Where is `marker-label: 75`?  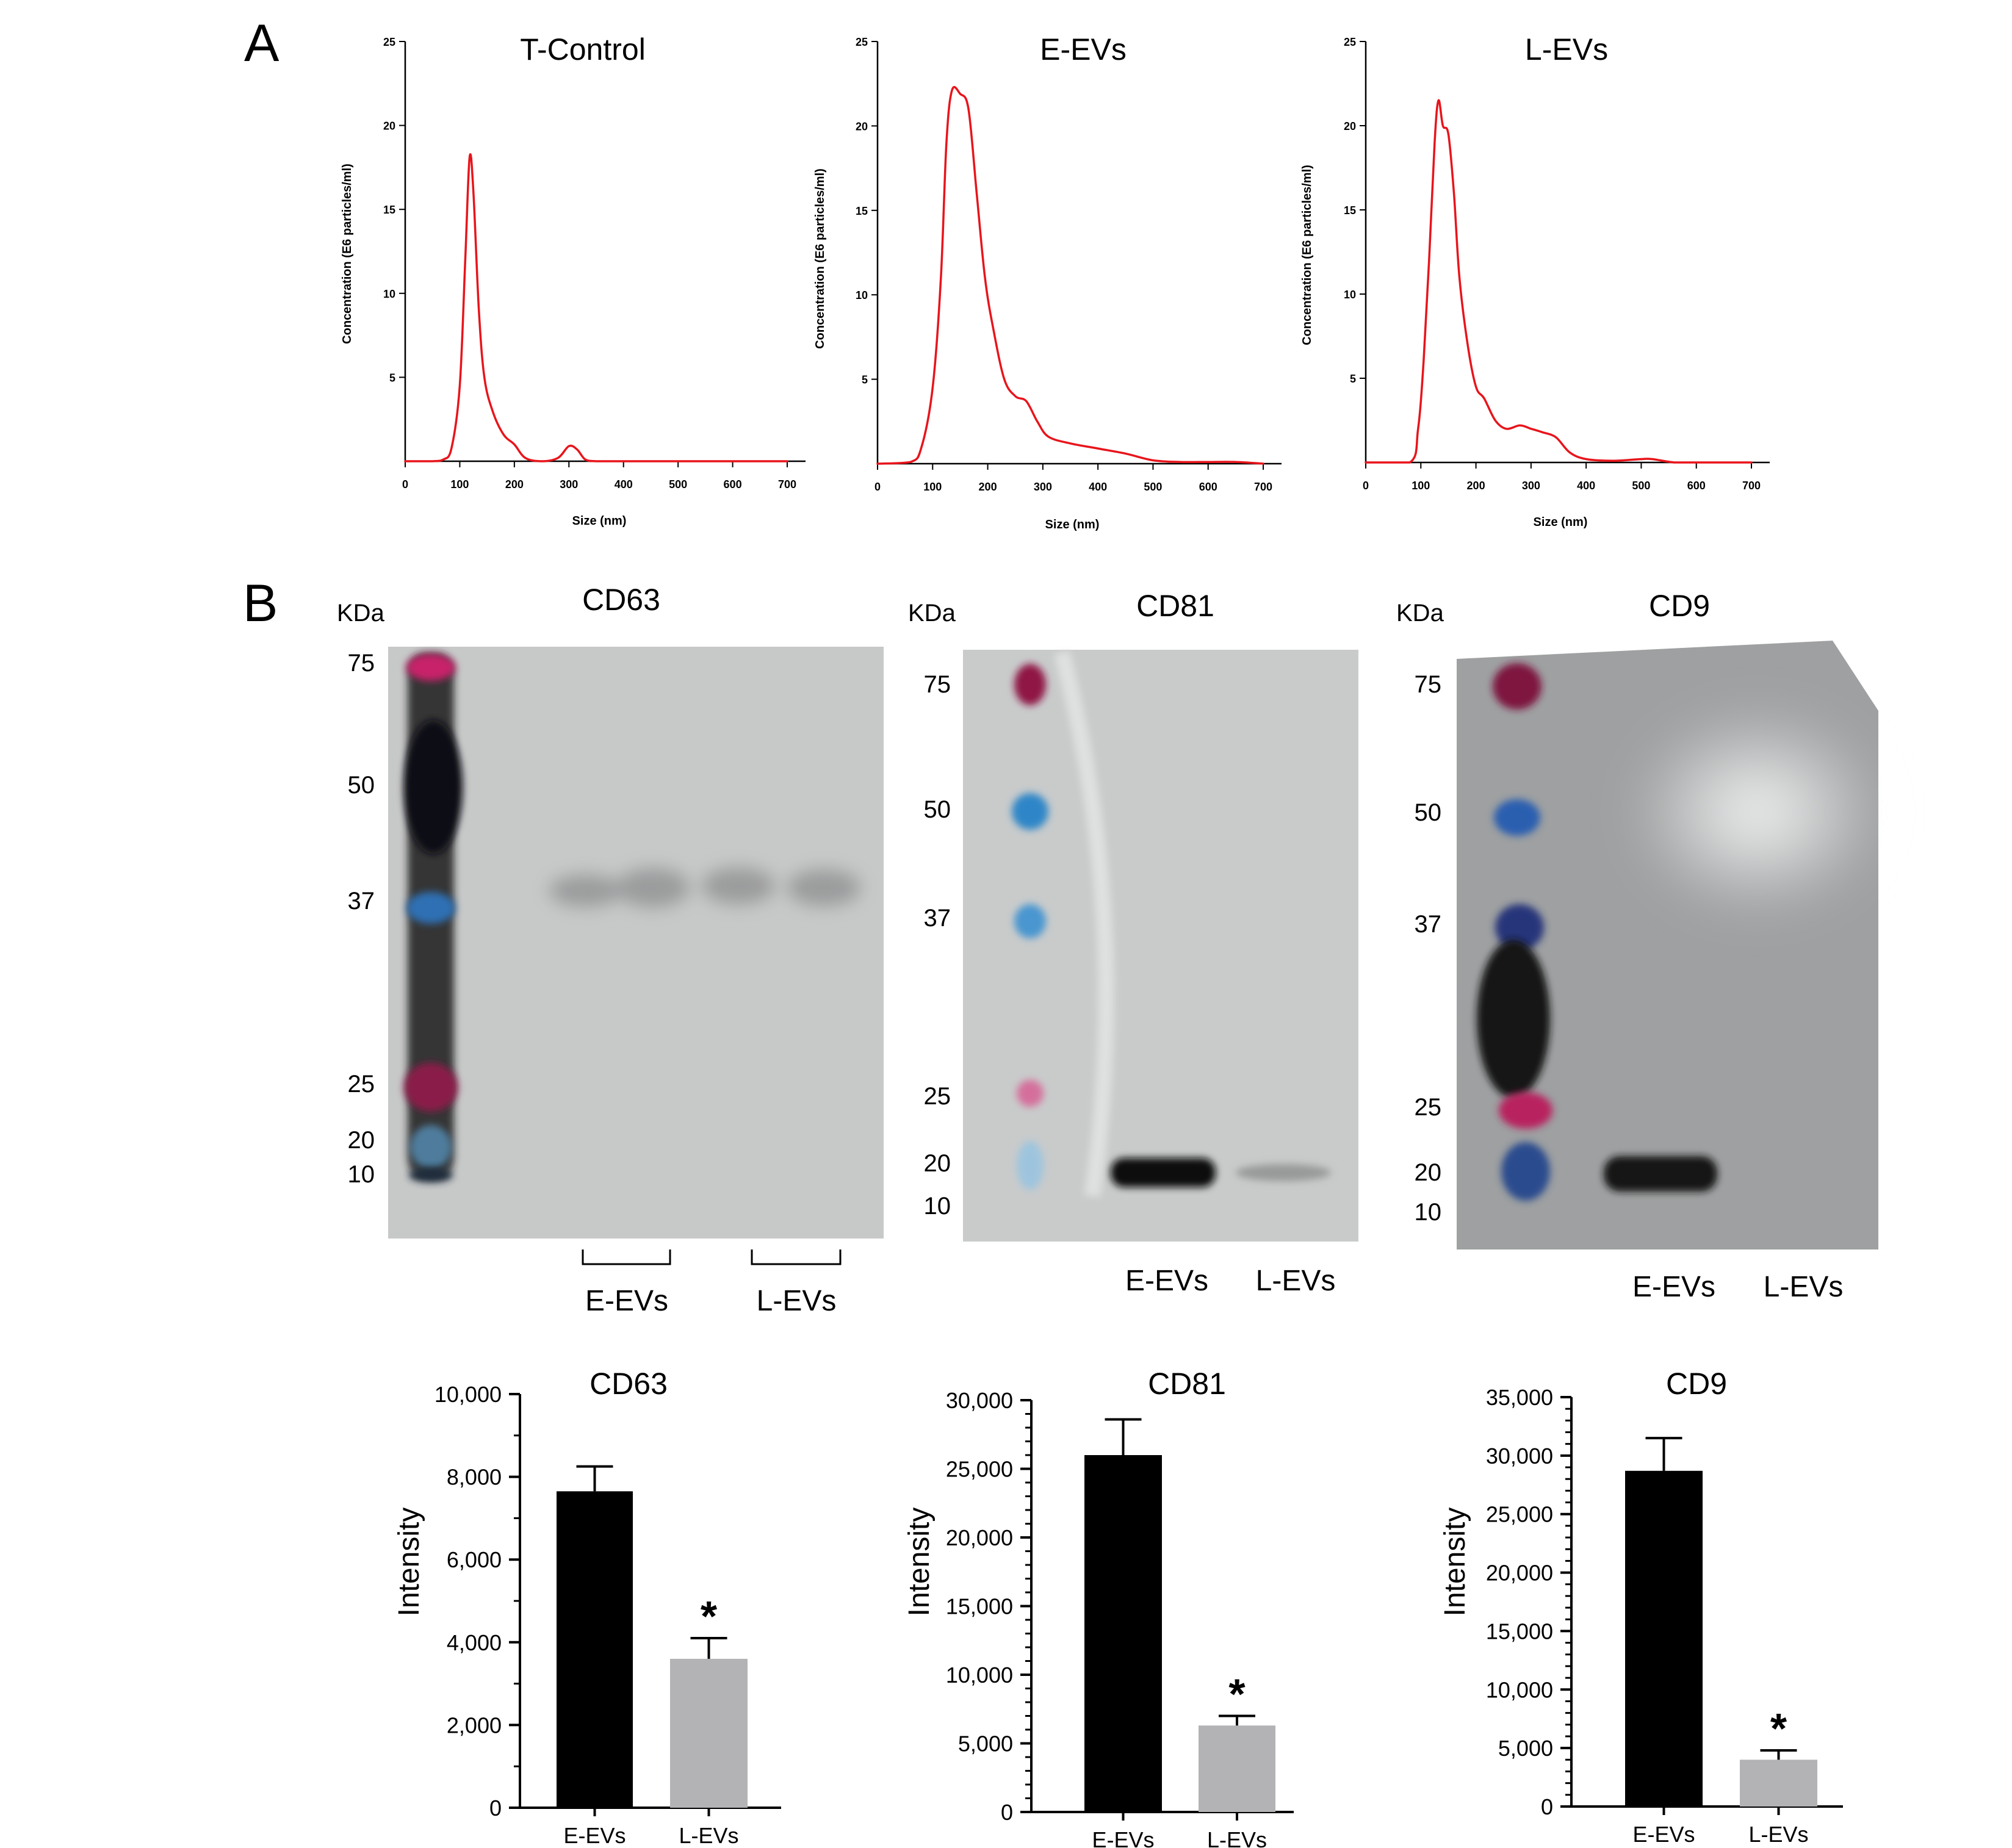
marker-label: 75 is located at coordinates (362, 663).